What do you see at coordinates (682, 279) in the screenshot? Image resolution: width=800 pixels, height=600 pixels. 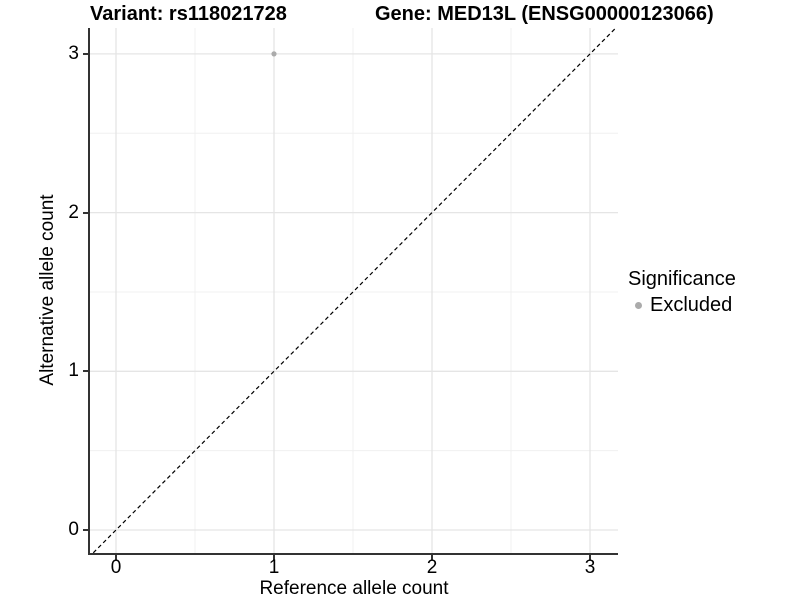 I see `legend-title: Significance` at bounding box center [682, 279].